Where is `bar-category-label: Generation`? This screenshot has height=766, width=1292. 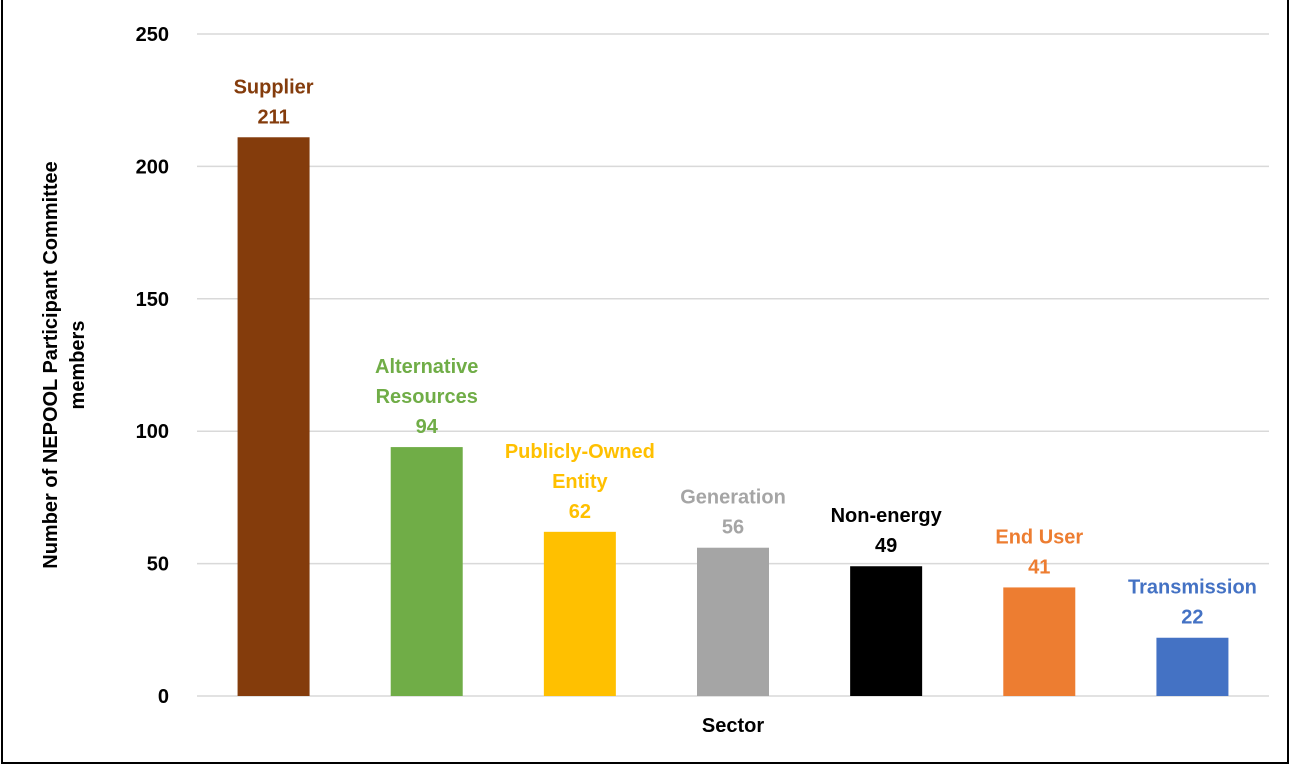 bar-category-label: Generation is located at coordinates (733, 498).